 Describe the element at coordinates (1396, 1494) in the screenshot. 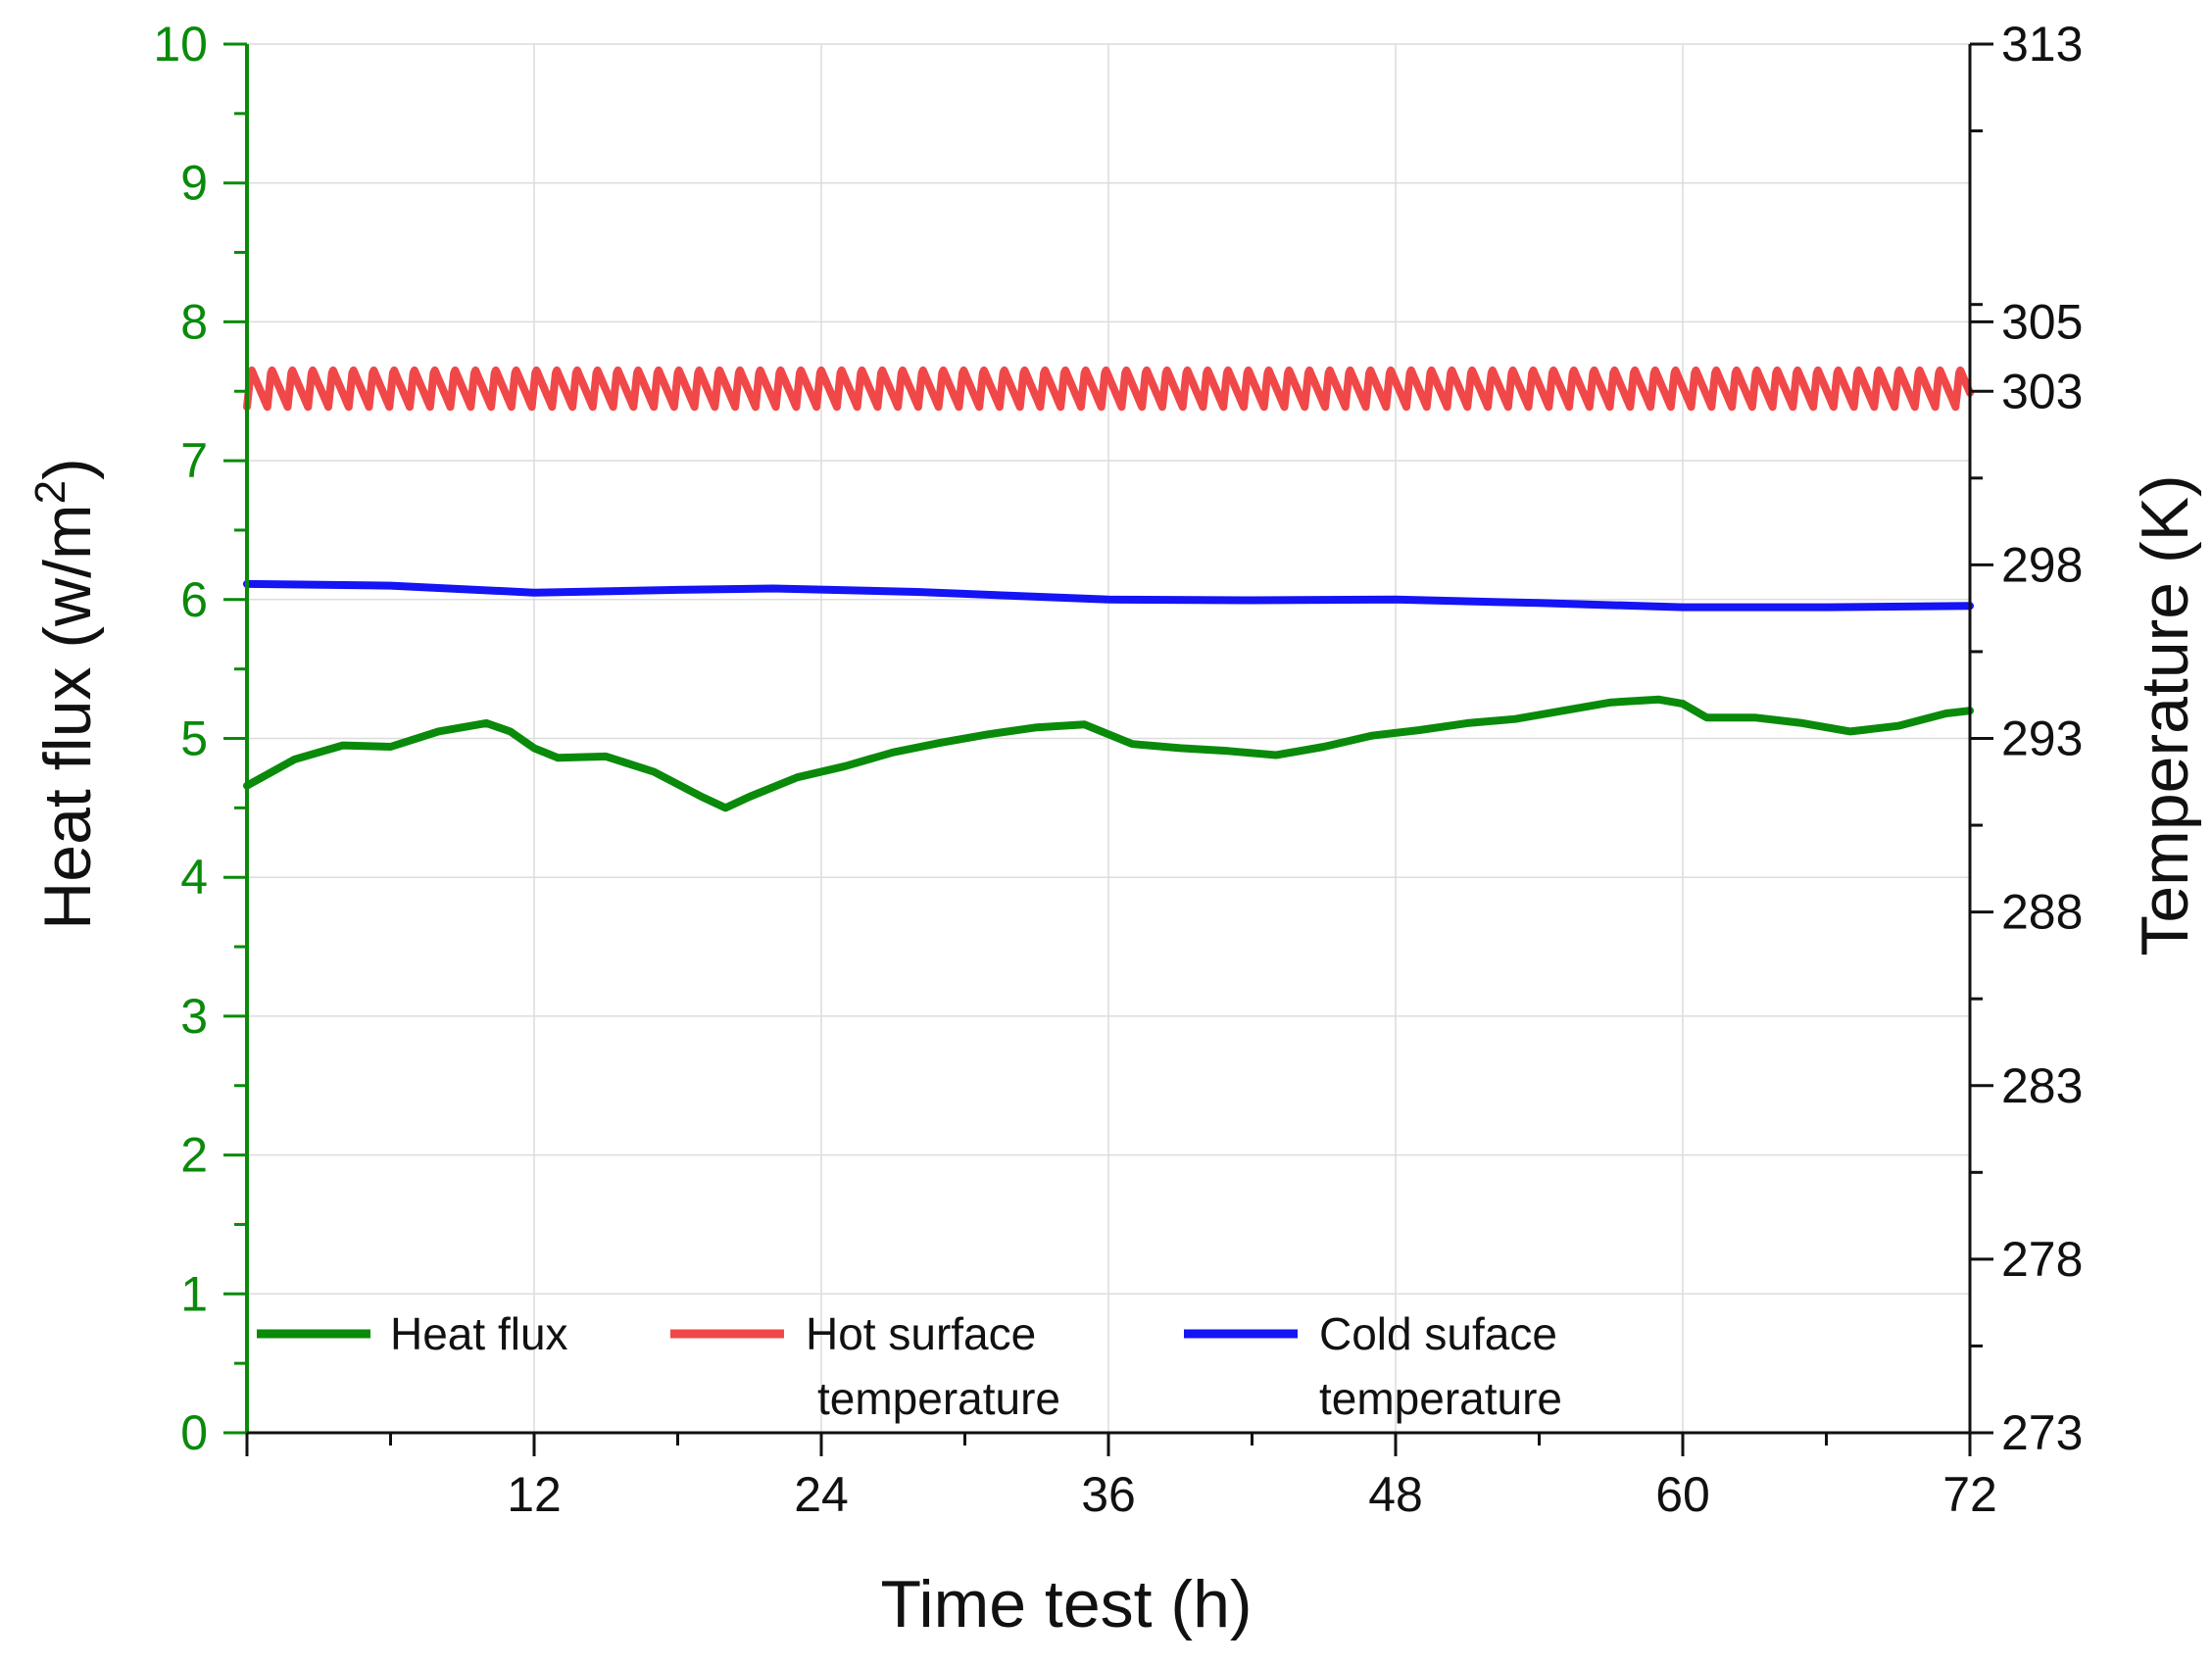

I see `x-tick-label: 48` at that location.